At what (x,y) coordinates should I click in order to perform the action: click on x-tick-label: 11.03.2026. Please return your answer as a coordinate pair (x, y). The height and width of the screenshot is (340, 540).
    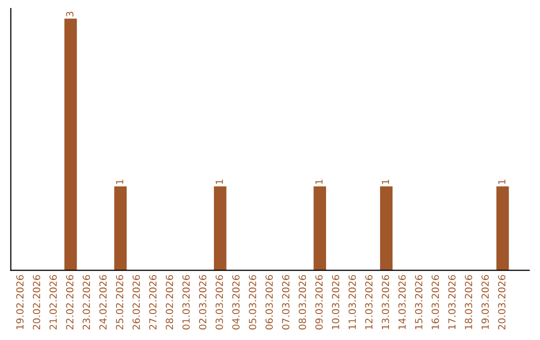
    Looking at the image, I should click on (352, 302).